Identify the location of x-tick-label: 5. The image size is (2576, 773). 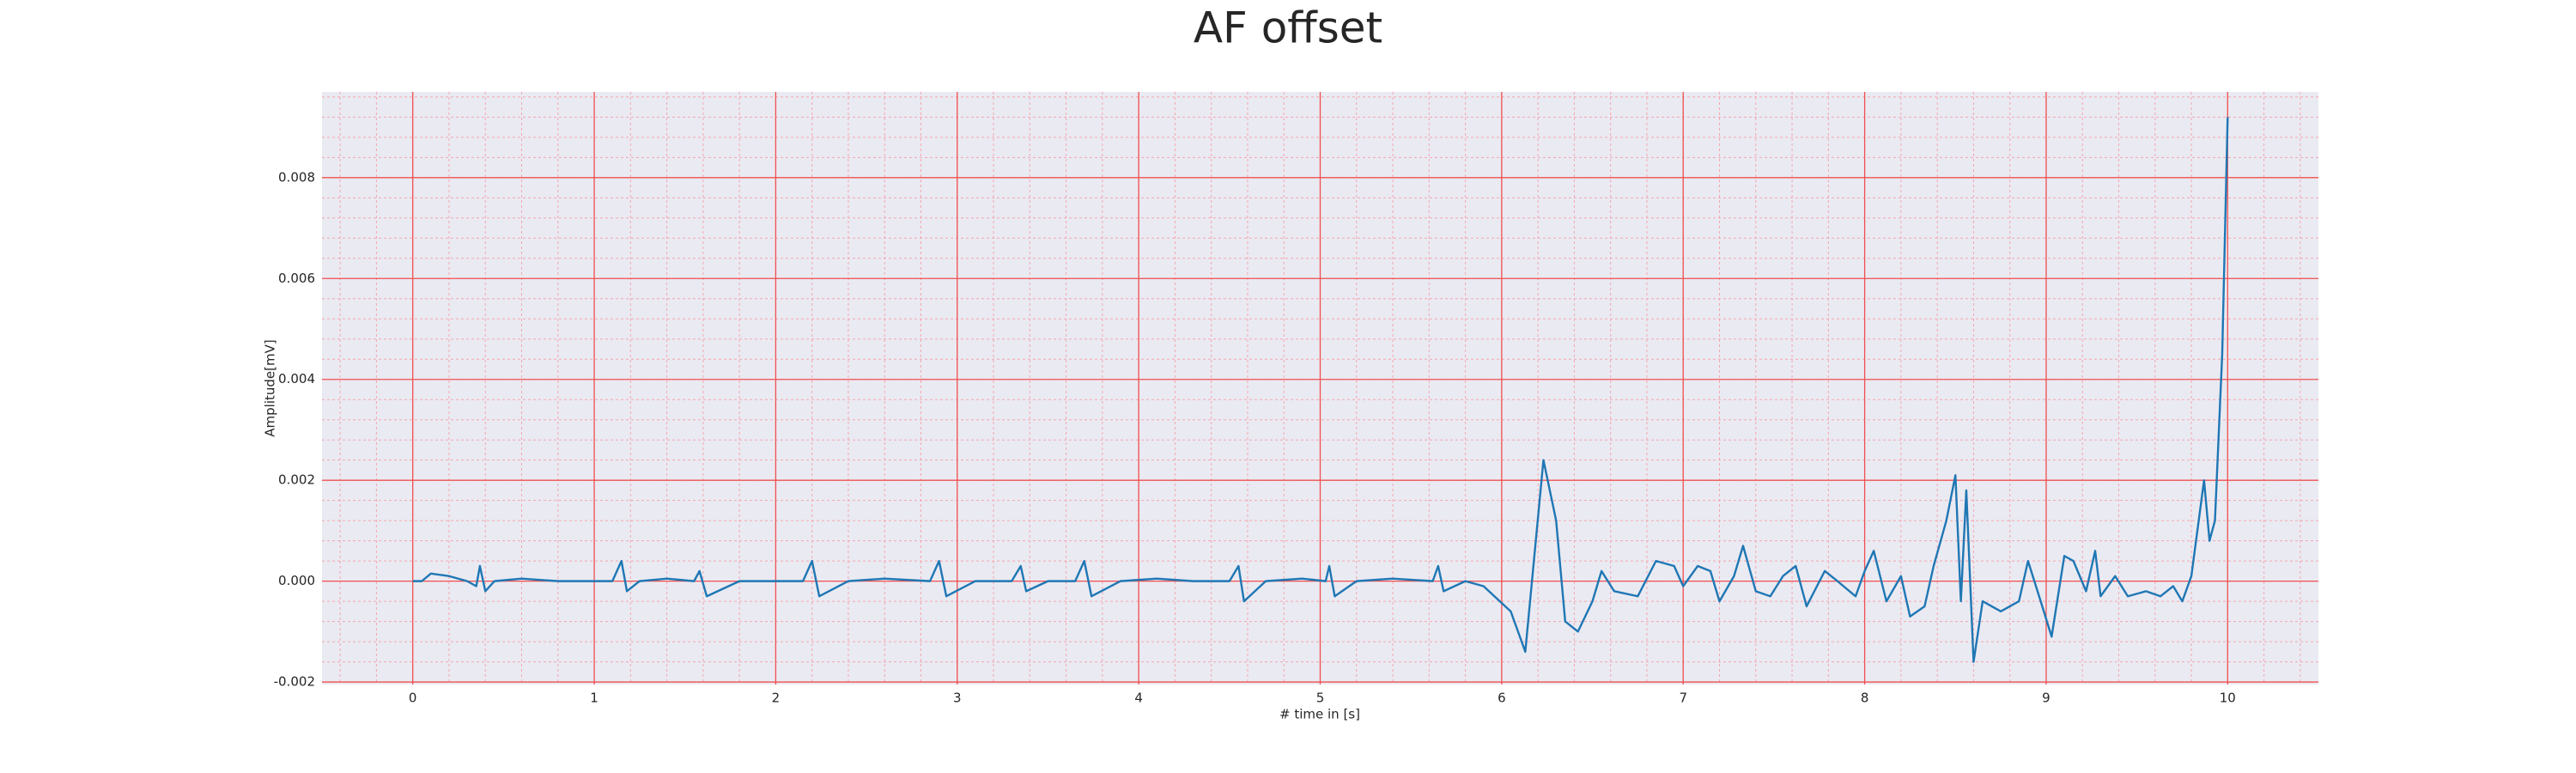
(1320, 698).